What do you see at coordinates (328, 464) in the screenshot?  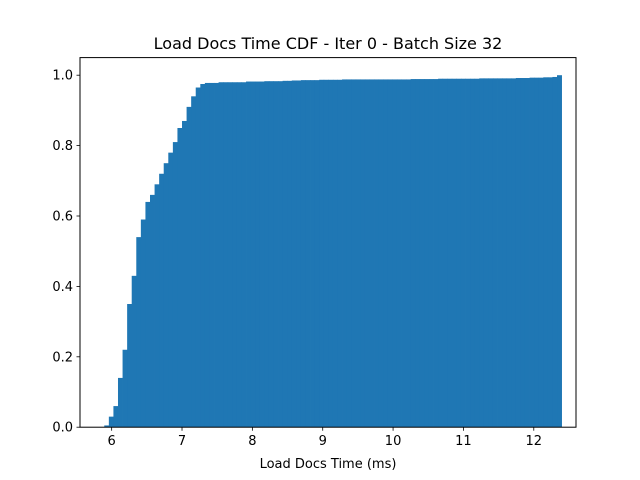 I see `x-axis-label: Load Docs Time (ms)` at bounding box center [328, 464].